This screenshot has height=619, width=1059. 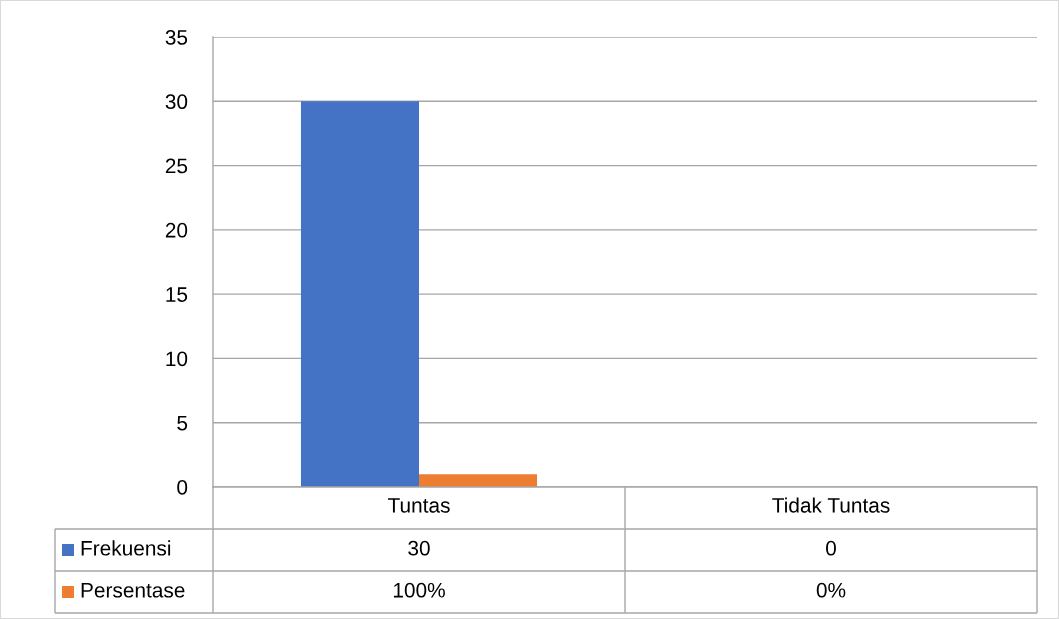 What do you see at coordinates (176, 230) in the screenshot?
I see `y-tick-label: 20` at bounding box center [176, 230].